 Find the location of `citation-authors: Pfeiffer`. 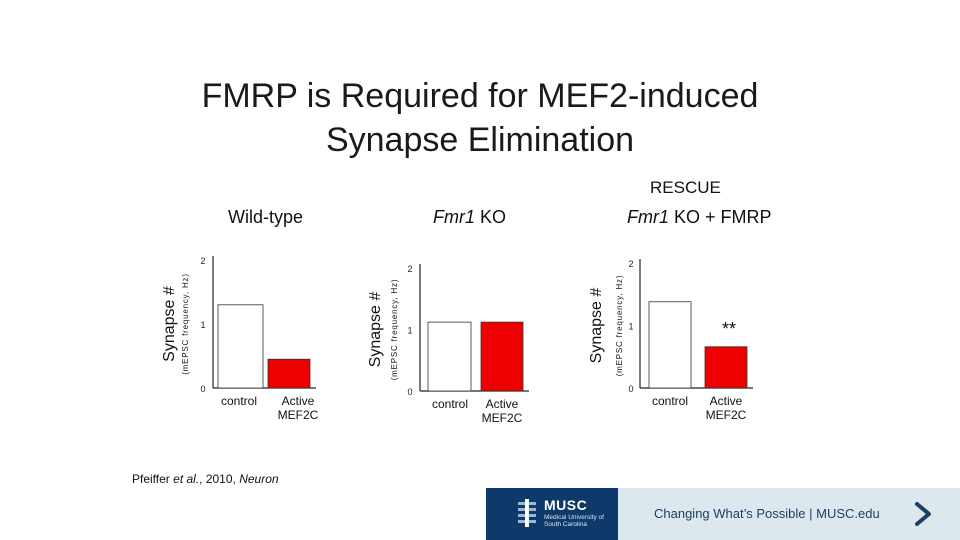

citation-authors: Pfeiffer is located at coordinates (153, 479).